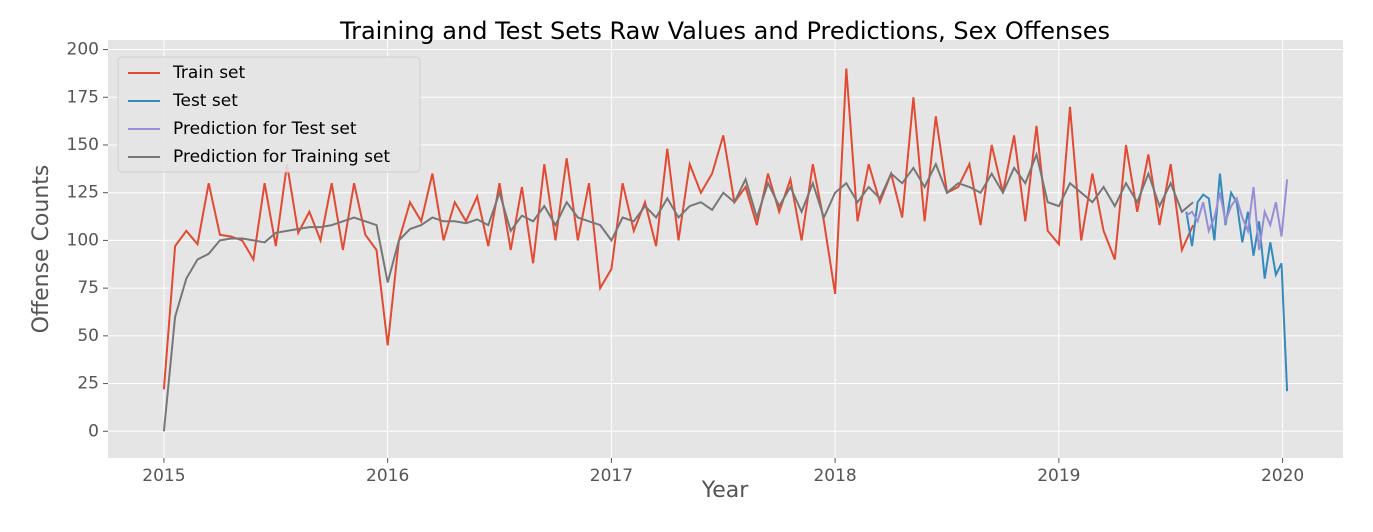 The height and width of the screenshot is (532, 1373). Describe the element at coordinates (1058, 476) in the screenshot. I see `x-tick-label: 2019` at that location.